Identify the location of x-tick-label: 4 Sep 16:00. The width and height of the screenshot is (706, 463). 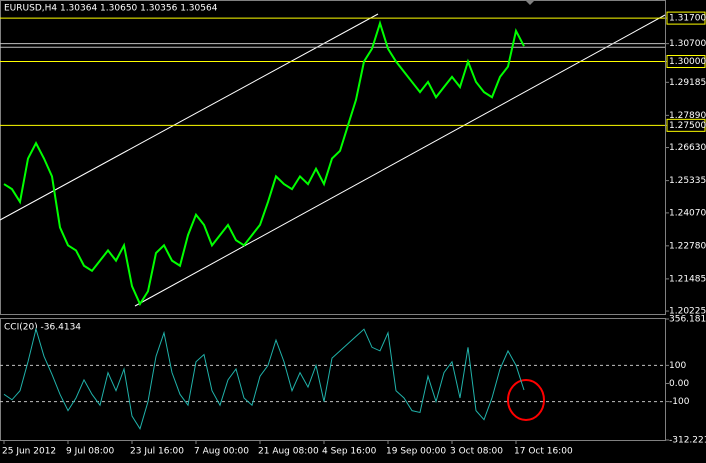
(349, 452).